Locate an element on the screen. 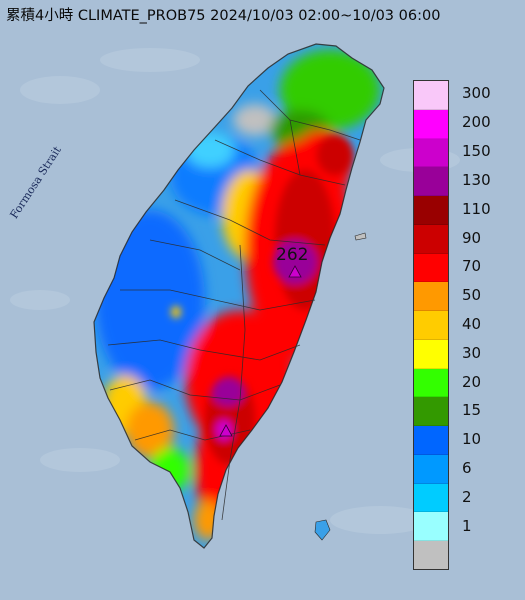 Image resolution: width=525 pixels, height=600 pixels. legend-label: 2 is located at coordinates (467, 496).